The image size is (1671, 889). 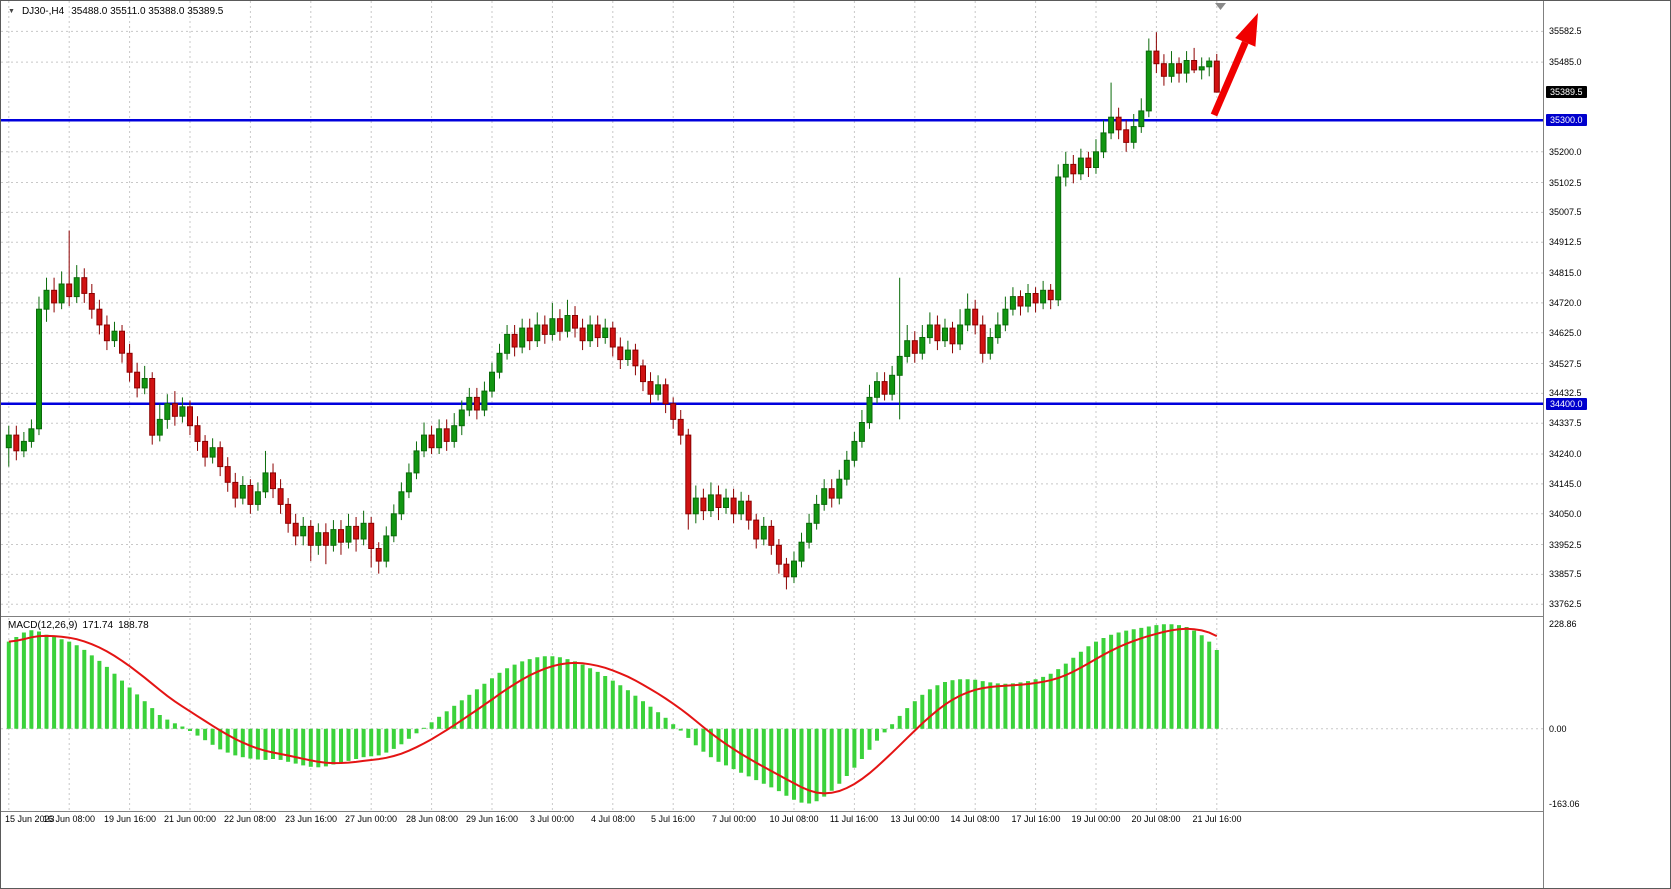 What do you see at coordinates (1565, 484) in the screenshot?
I see `price-axis-label: 34145.0` at bounding box center [1565, 484].